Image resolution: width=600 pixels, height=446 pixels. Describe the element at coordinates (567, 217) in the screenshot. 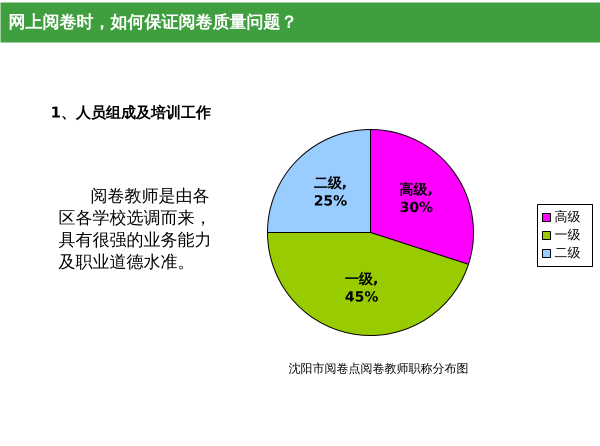

I see `legend-label: 高级` at that location.